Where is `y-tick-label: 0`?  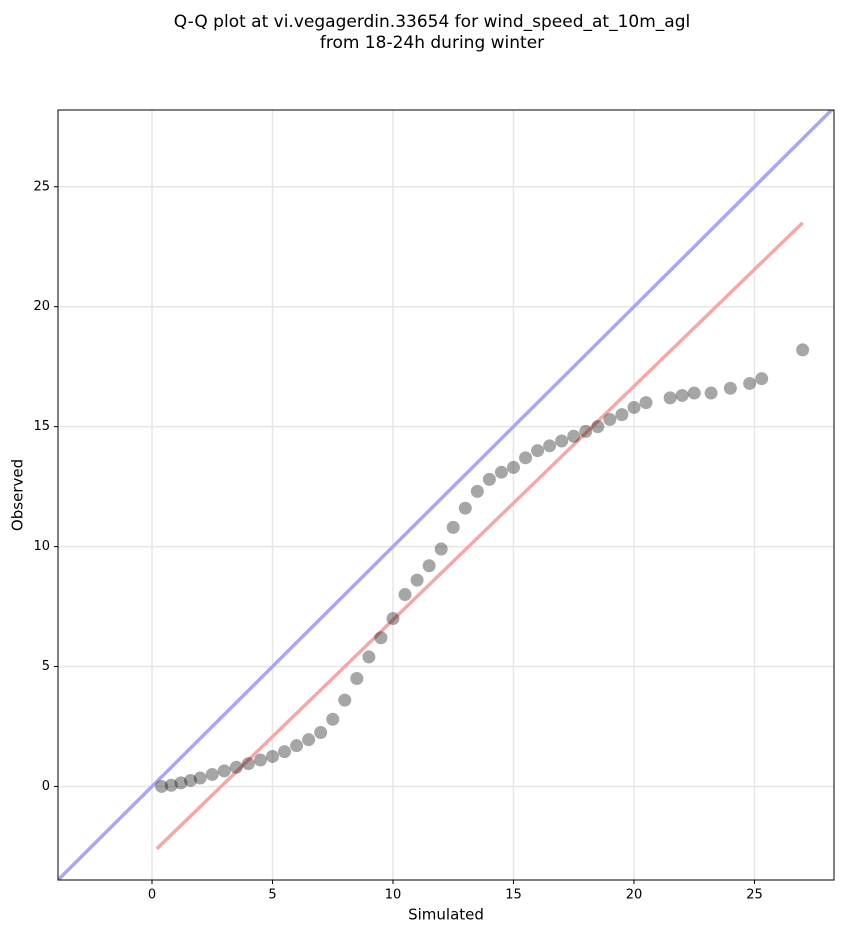 y-tick-label: 0 is located at coordinates (46, 786).